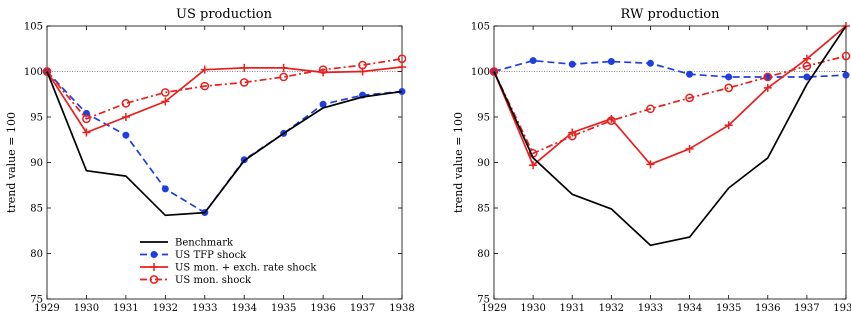  I want to click on legend-label: Benchmark, so click(204, 243).